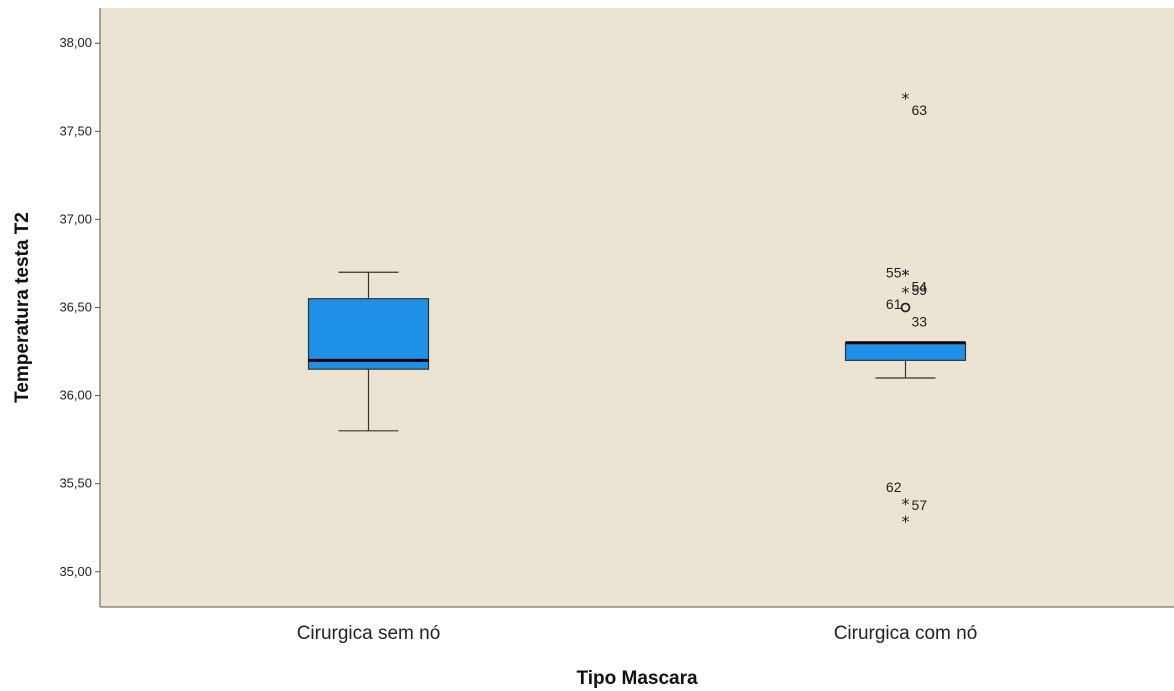  Describe the element at coordinates (920, 322) in the screenshot. I see `outlier-label: 33` at that location.